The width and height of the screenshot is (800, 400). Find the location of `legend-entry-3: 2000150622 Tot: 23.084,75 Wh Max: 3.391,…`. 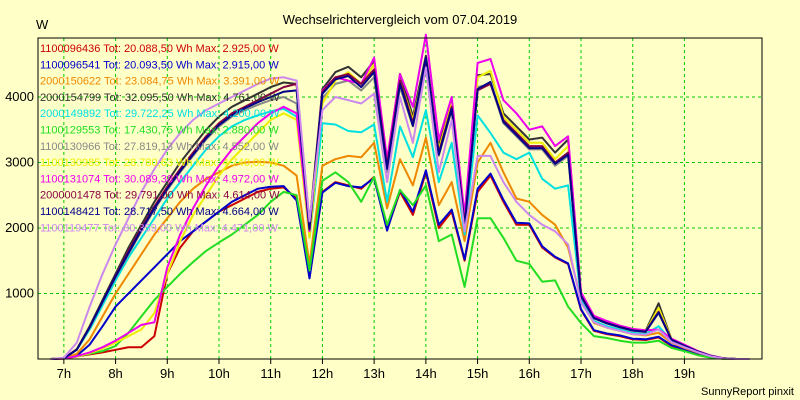

legend-entry-3: 2000150622 Tot: 23.084,75 Wh Max: 3.391,… is located at coordinates (160, 82).